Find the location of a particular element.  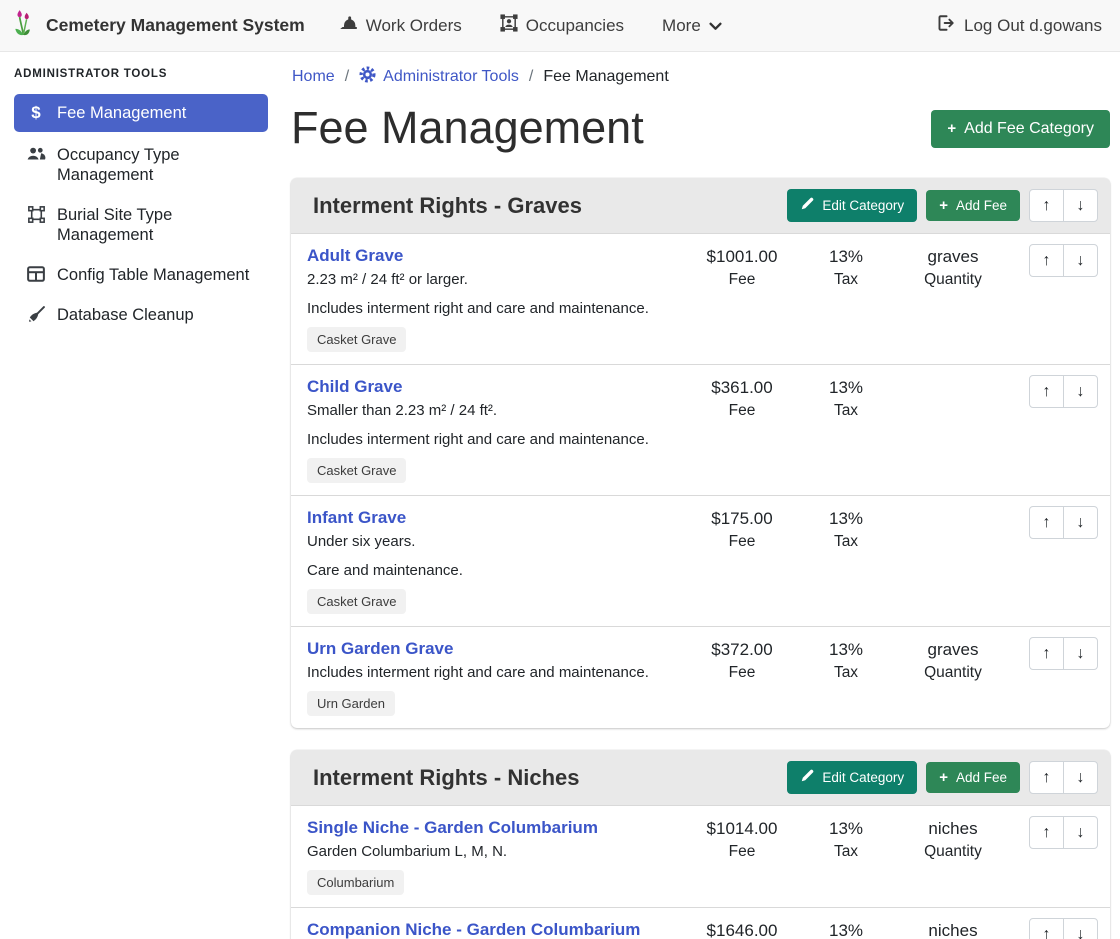

fee-amount-col: $1001.00 Fee is located at coordinates (742, 267).